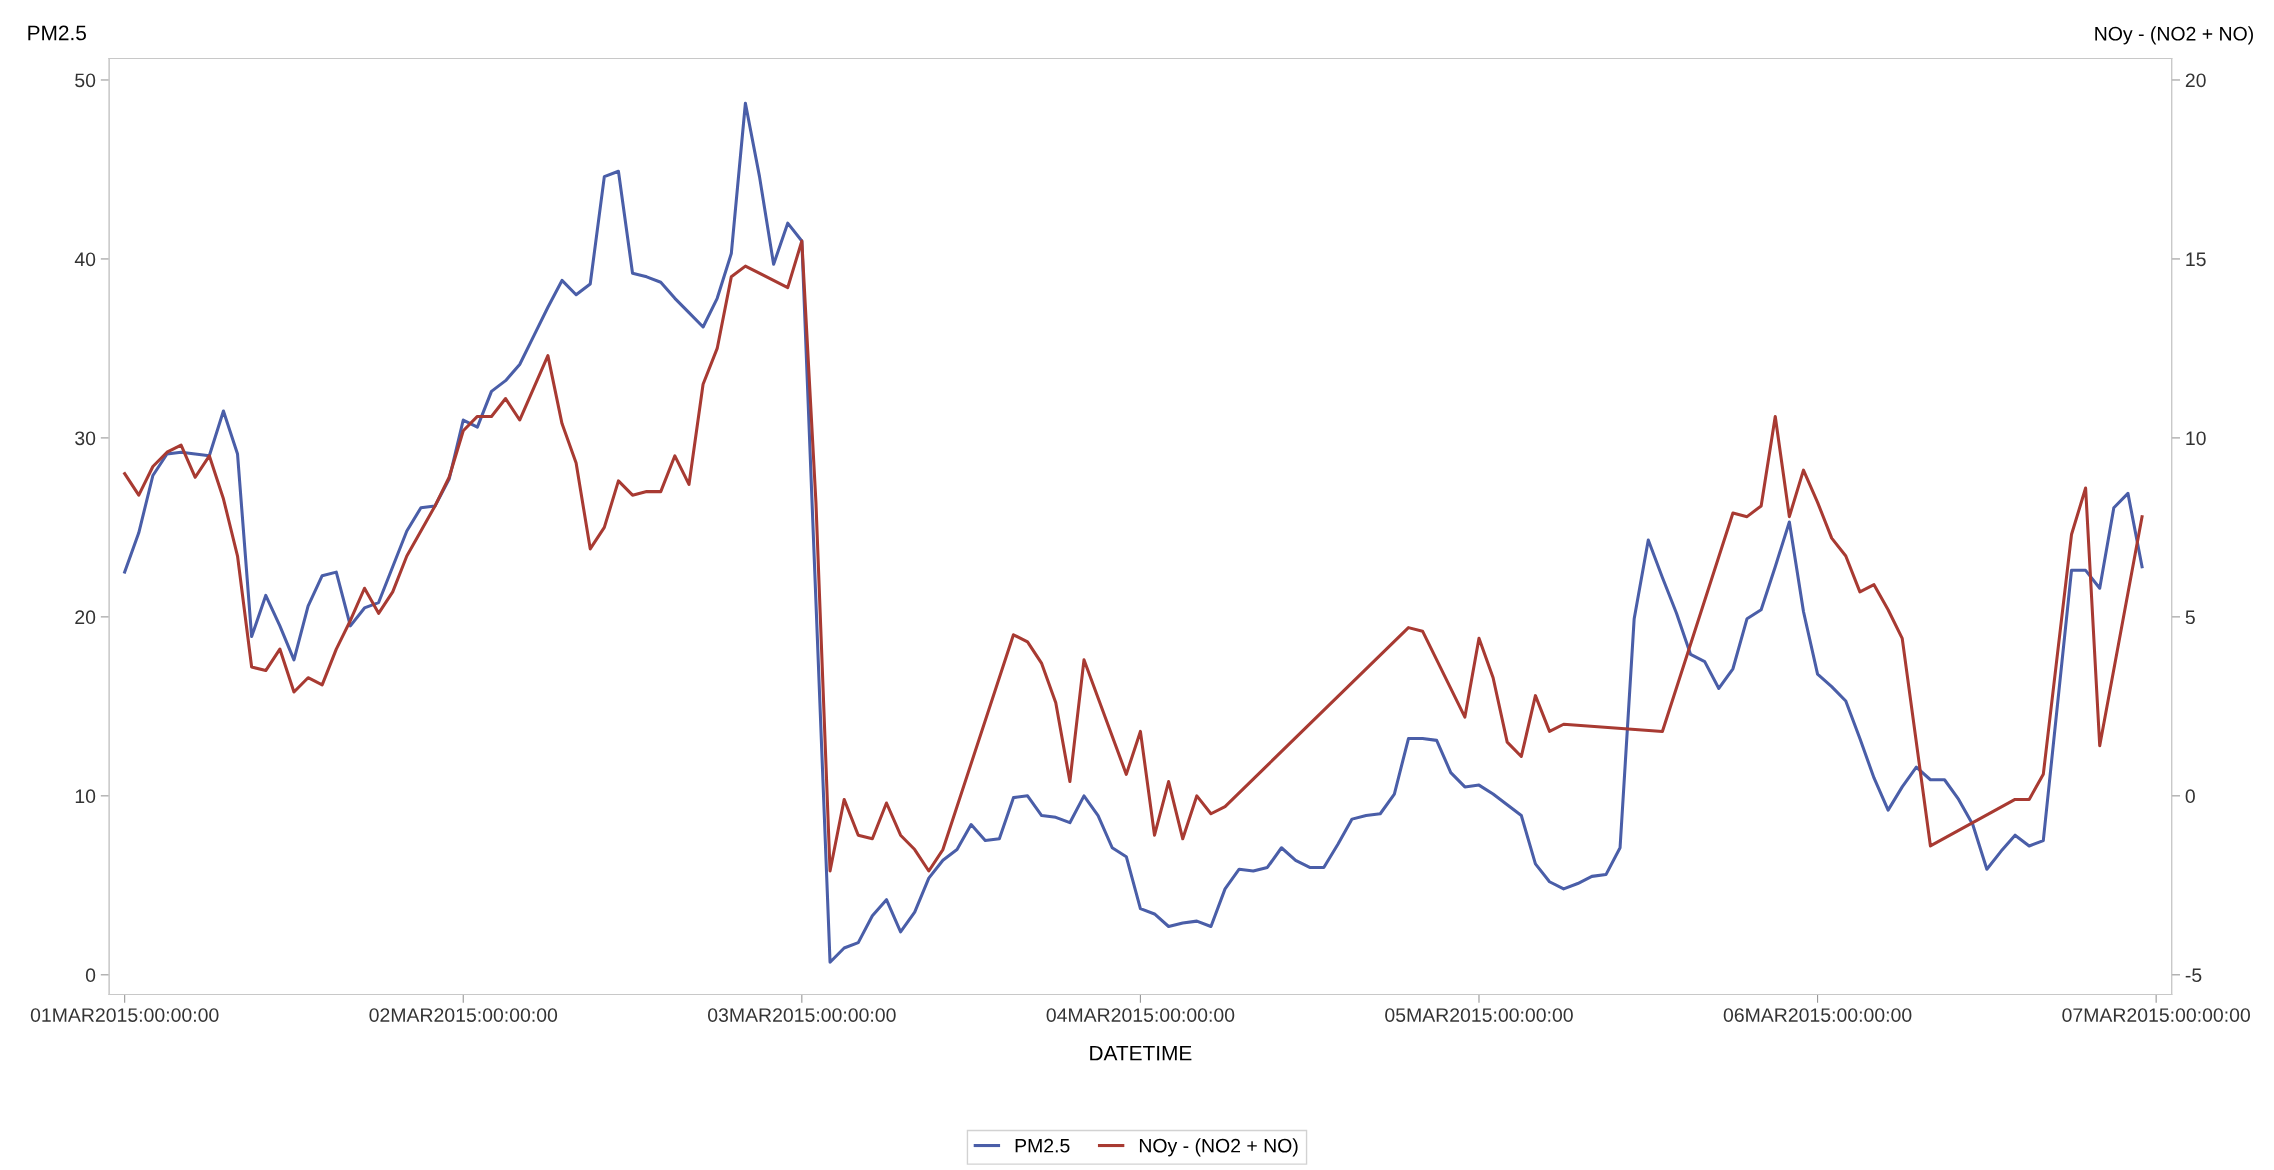 Image resolution: width=2274 pixels, height=1170 pixels. What do you see at coordinates (1042, 1145) in the screenshot?
I see `legend-label: PM2.5` at bounding box center [1042, 1145].